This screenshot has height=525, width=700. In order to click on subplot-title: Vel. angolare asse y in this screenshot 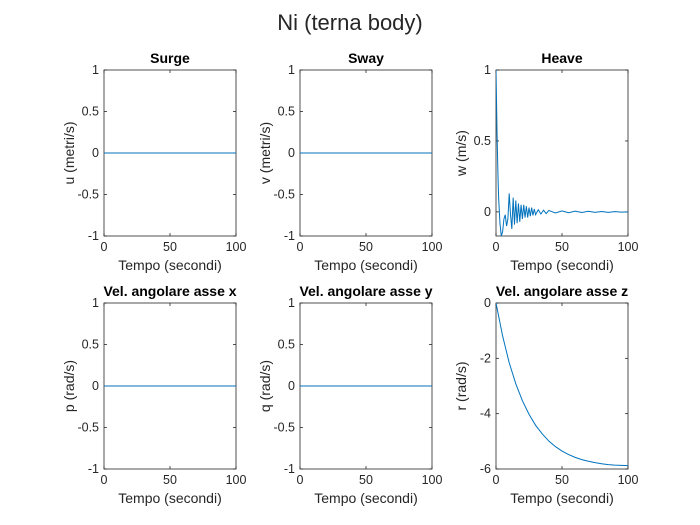, I will do `click(365, 291)`.